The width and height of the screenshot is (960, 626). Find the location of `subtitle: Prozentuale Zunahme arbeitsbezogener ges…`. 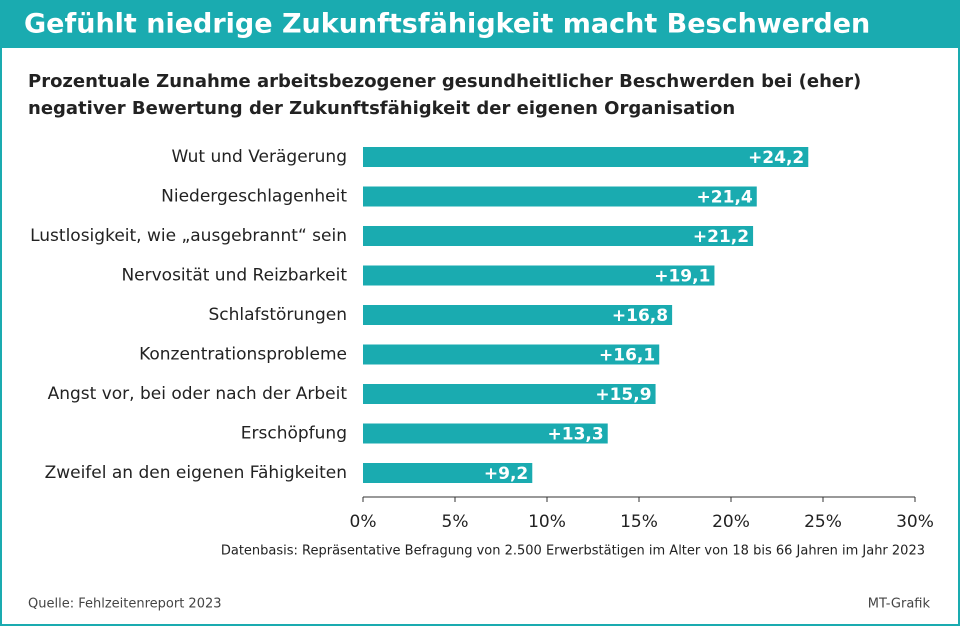

subtitle: Prozentuale Zunahme arbeitsbezogener ges… is located at coordinates (444, 81).